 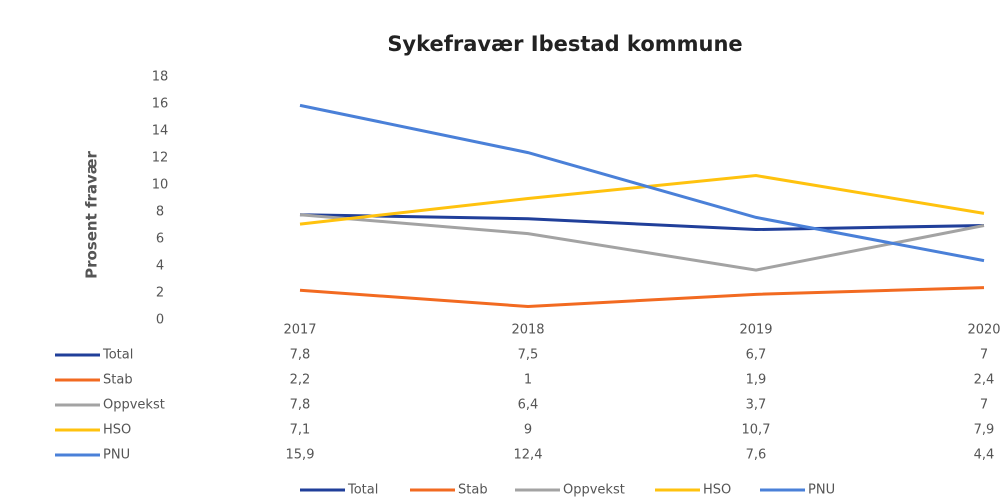 What do you see at coordinates (300, 430) in the screenshot?
I see `table-cell: 7,1` at bounding box center [300, 430].